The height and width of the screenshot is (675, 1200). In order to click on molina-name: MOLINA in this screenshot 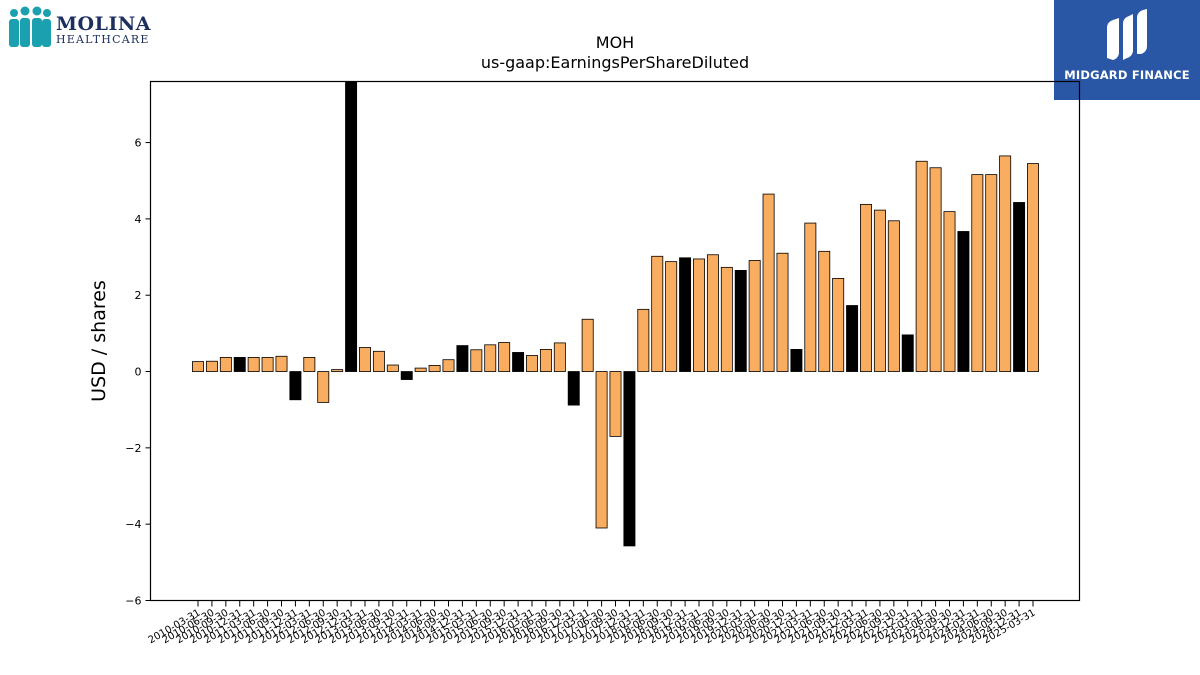, I will do `click(103, 24)`.